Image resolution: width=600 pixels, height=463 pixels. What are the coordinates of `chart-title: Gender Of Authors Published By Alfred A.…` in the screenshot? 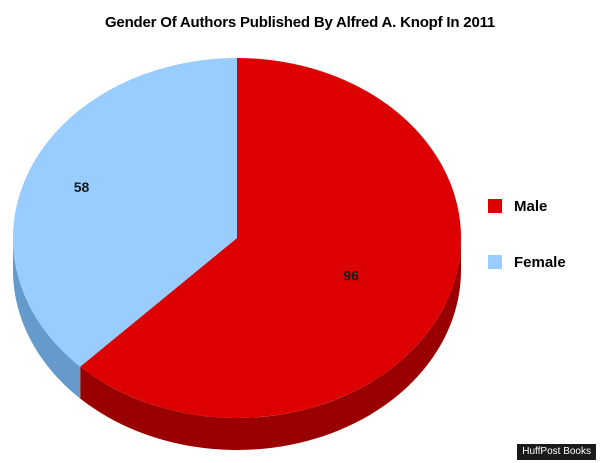 It's located at (300, 22).